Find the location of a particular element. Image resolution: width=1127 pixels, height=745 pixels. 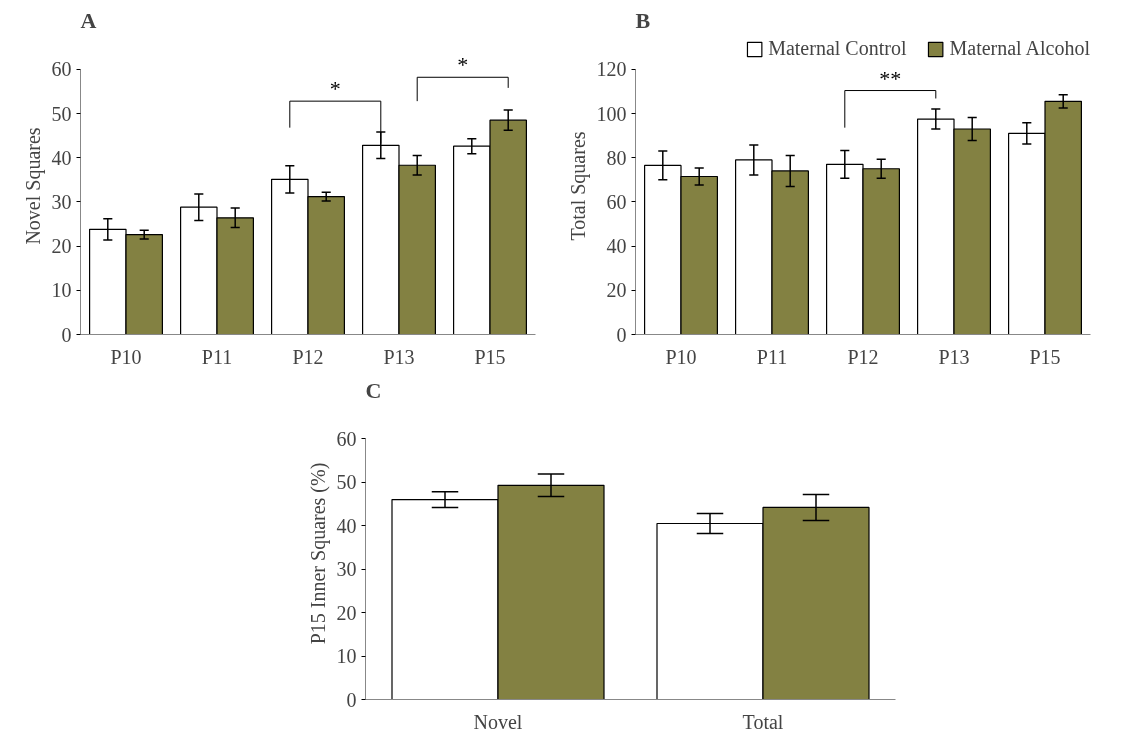

y-axis-title: P15 Inner Squares (%) is located at coordinates (318, 553).